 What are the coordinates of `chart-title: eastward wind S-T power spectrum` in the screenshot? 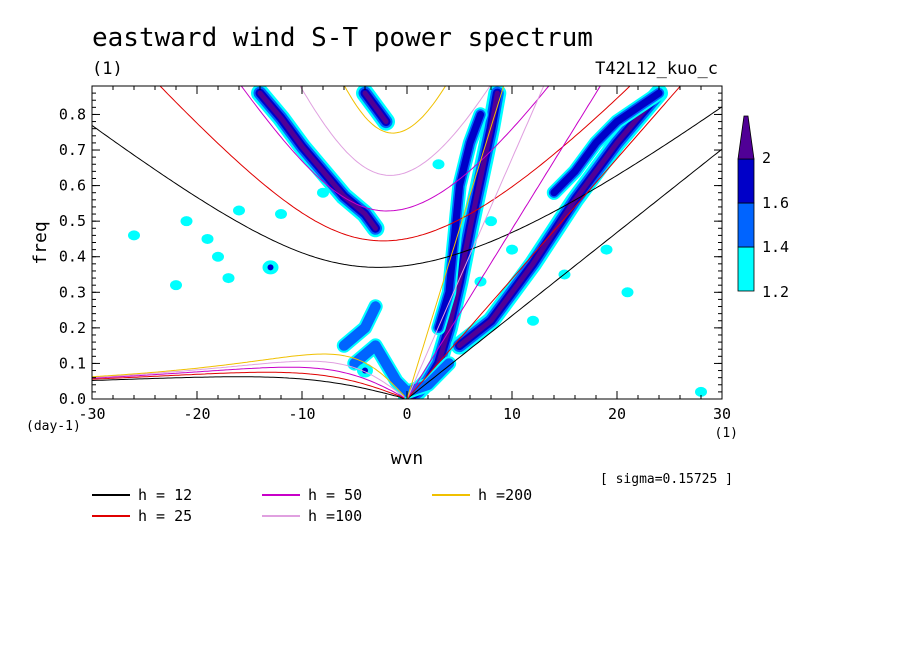 It's located at (342, 38).